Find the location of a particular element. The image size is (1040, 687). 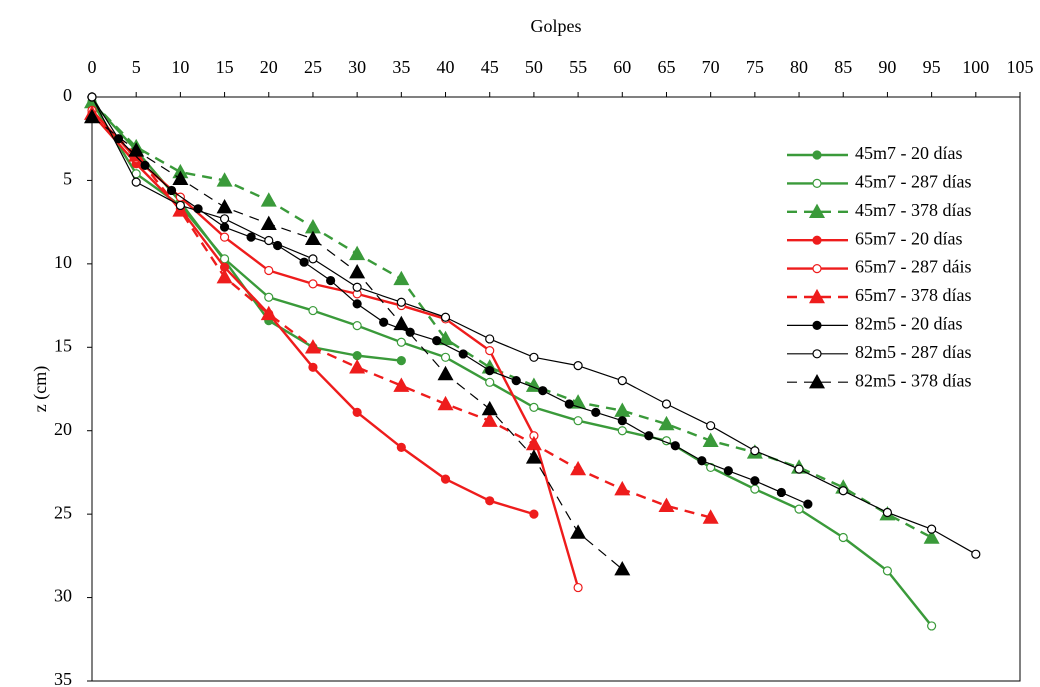

y-tick-label: 0 is located at coordinates (67, 95).